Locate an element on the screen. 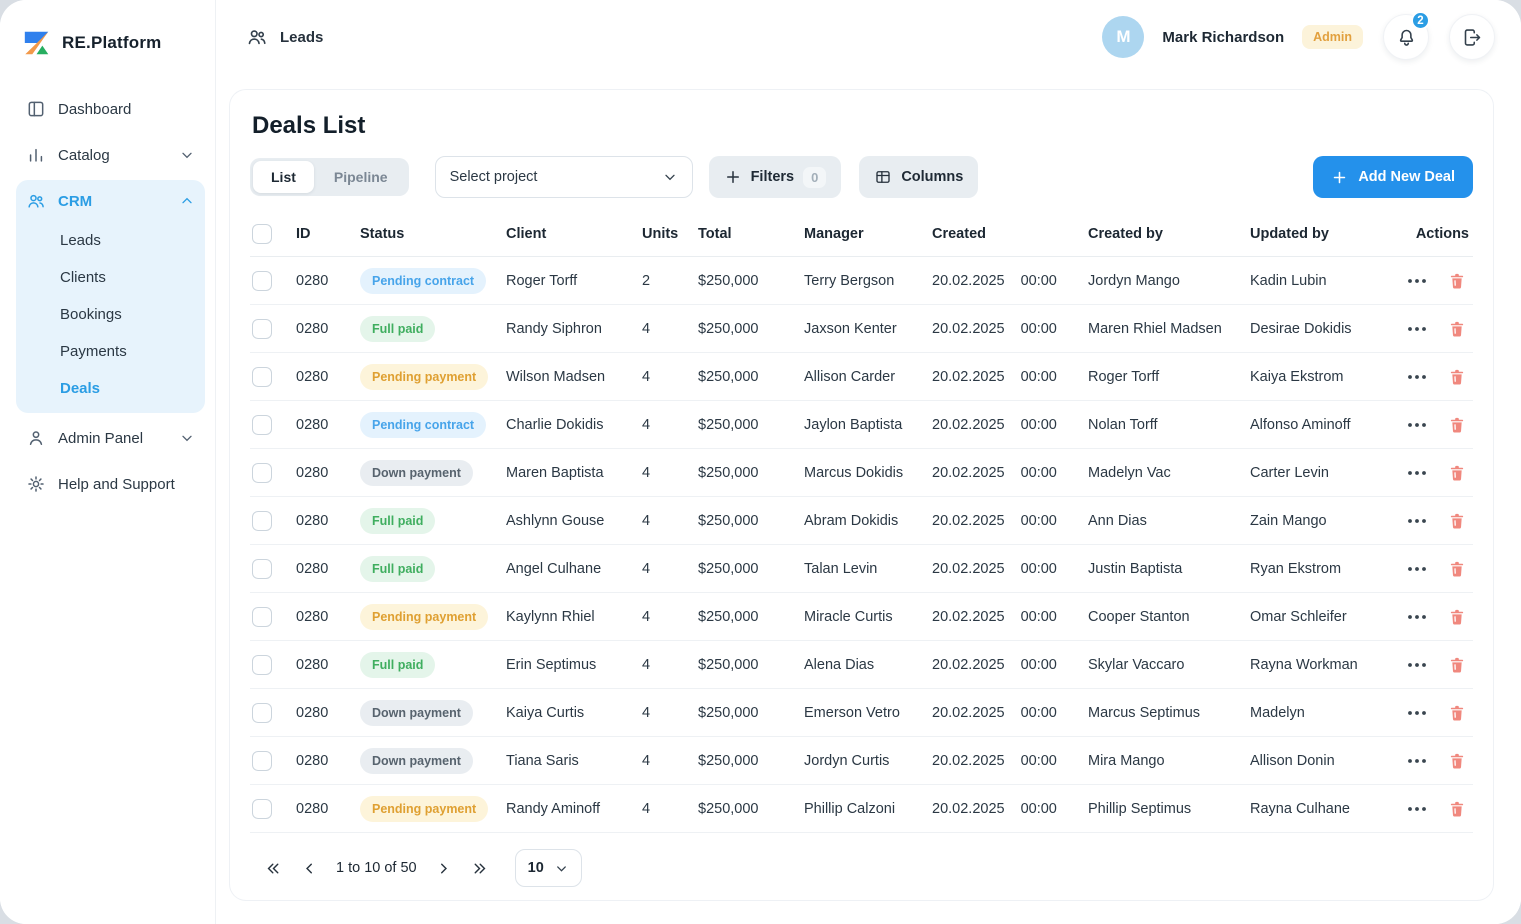 Image resolution: width=1521 pixels, height=924 pixels. chevron-down-icon is located at coordinates (187, 155).